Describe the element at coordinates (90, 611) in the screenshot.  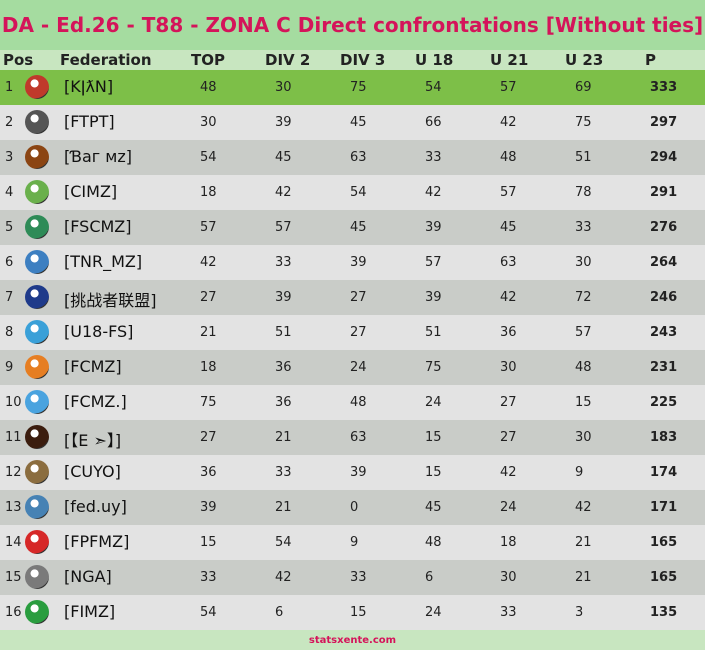
I see `federation-name: [FIMZ]` at that location.